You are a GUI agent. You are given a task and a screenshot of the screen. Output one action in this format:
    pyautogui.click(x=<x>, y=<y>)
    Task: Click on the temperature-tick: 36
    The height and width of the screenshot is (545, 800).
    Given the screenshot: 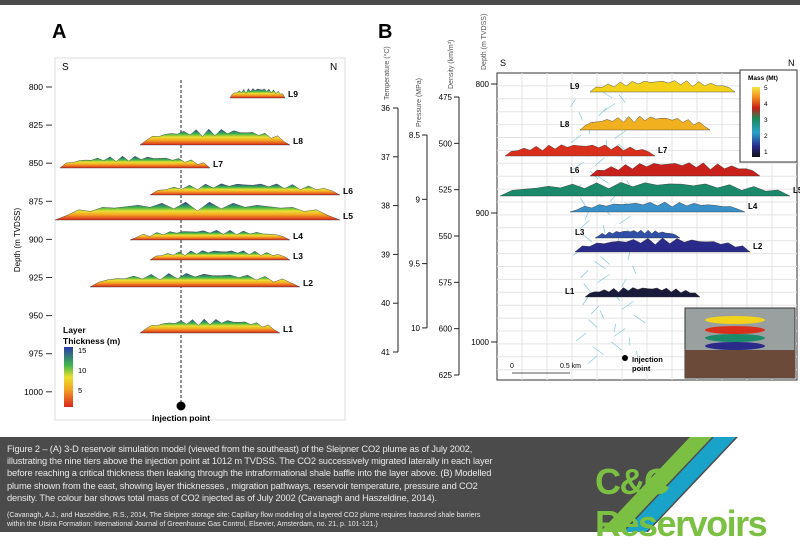 What is the action you would take?
    pyautogui.click(x=385, y=108)
    